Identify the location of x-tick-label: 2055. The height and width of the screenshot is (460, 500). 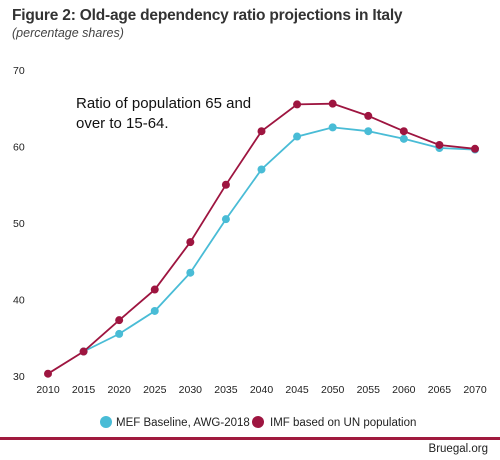
(369, 390).